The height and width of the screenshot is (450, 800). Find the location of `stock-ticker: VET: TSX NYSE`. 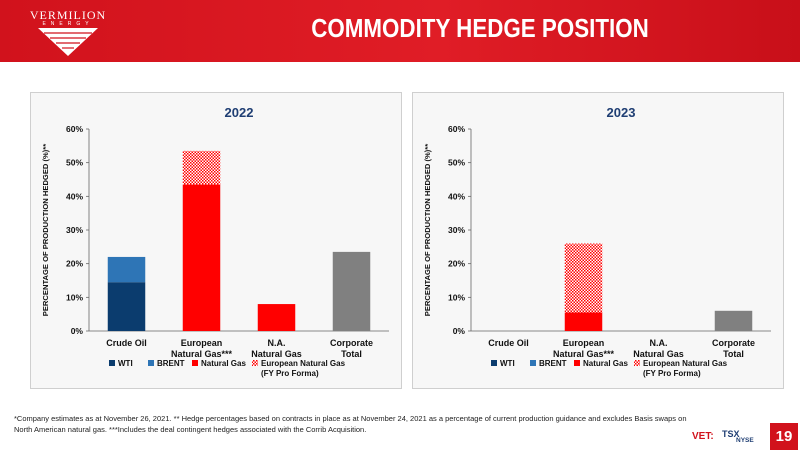

stock-ticker: VET: TSX NYSE is located at coordinates (727, 436).